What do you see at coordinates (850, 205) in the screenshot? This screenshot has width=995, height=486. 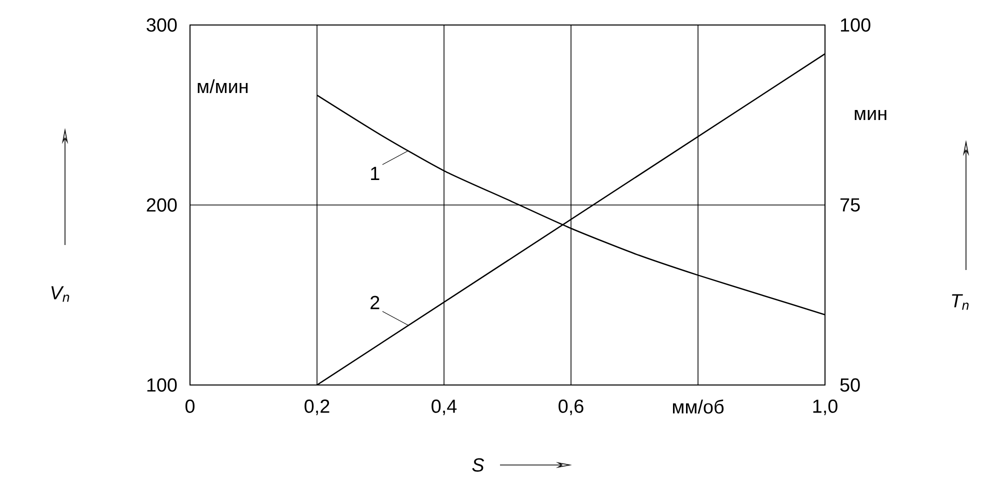 I see `y2-tick-label: 75` at bounding box center [850, 205].